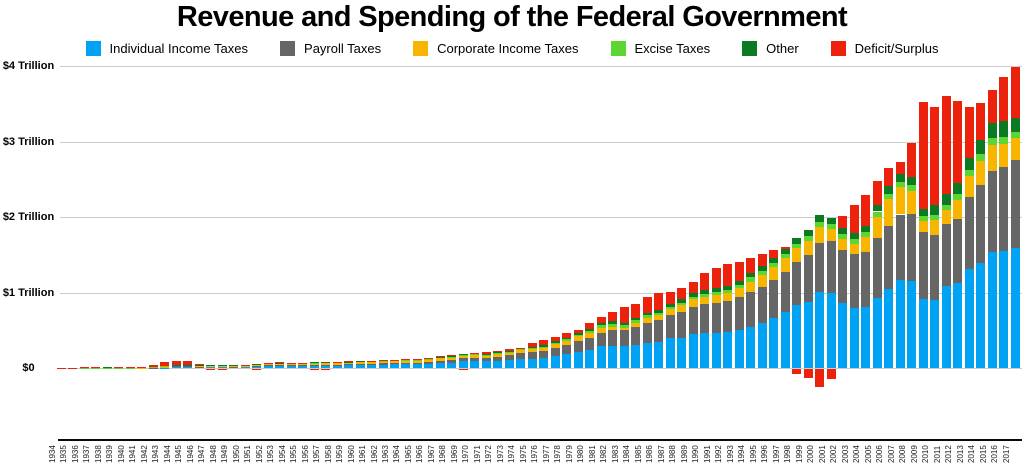 Image resolution: width=1024 pixels, height=469 pixels. What do you see at coordinates (578, 331) in the screenshot?
I see `bar-segment-deficit-1979` at bounding box center [578, 331].